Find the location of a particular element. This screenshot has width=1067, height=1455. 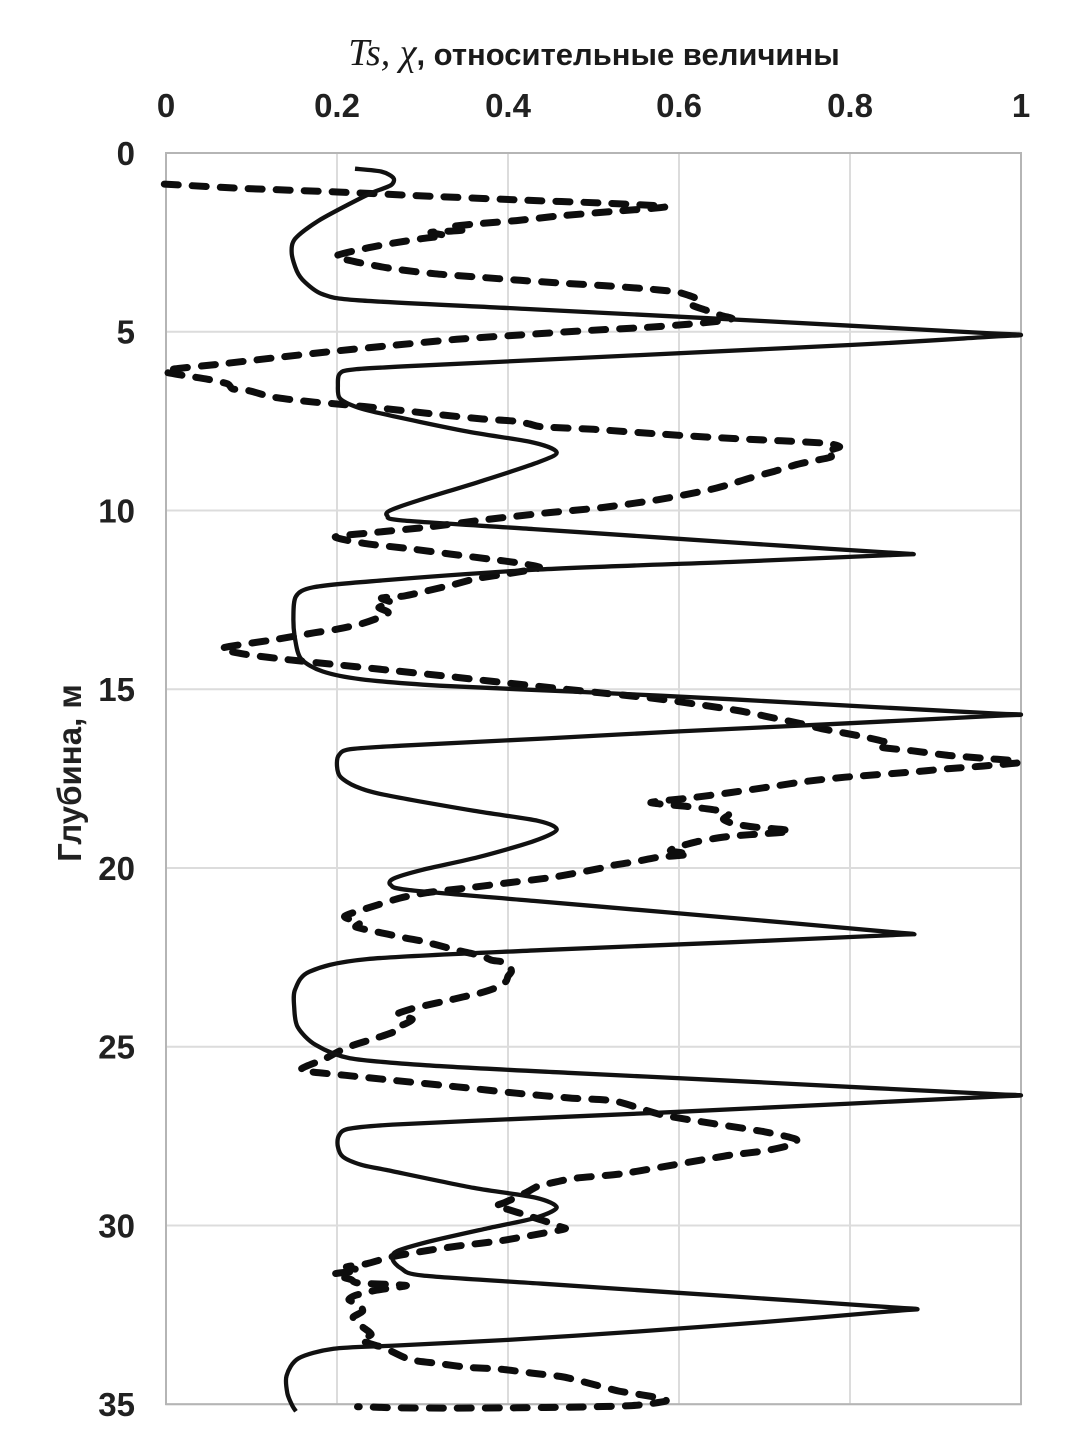

svg-text: 20 is located at coordinates (116, 868).